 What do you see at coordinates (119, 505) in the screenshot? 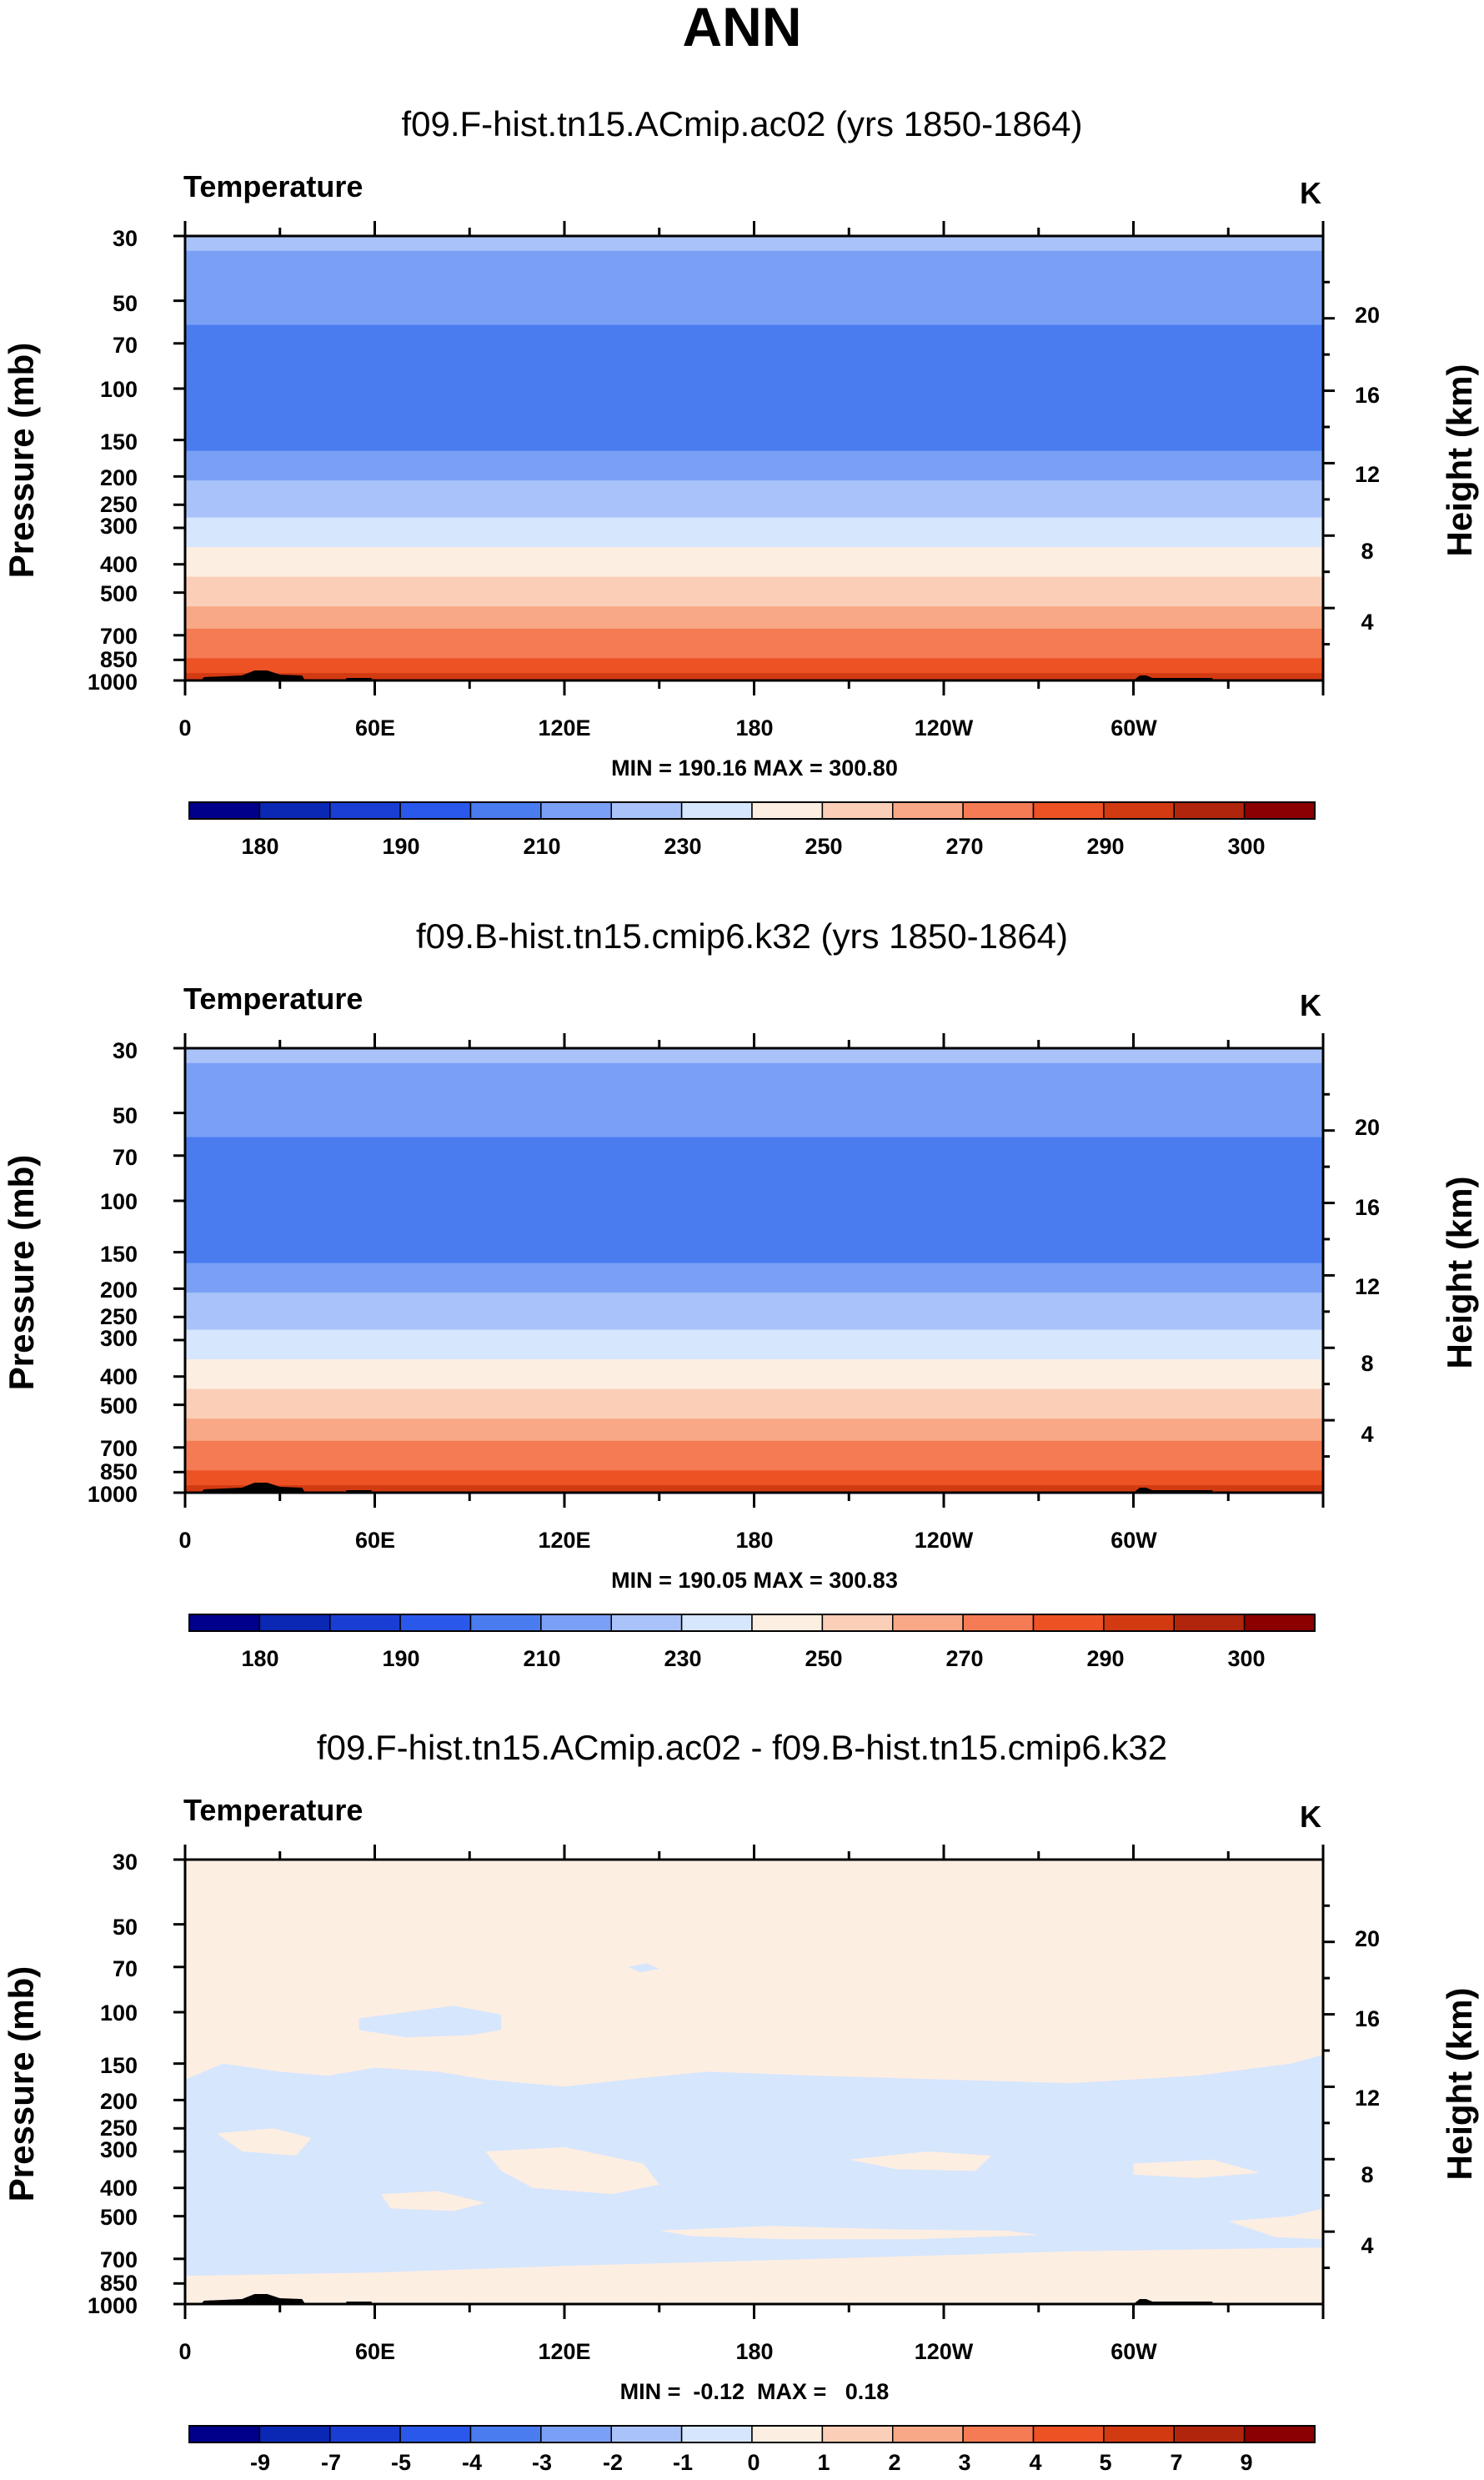
I see `pressure-tick-label: 250` at bounding box center [119, 505].